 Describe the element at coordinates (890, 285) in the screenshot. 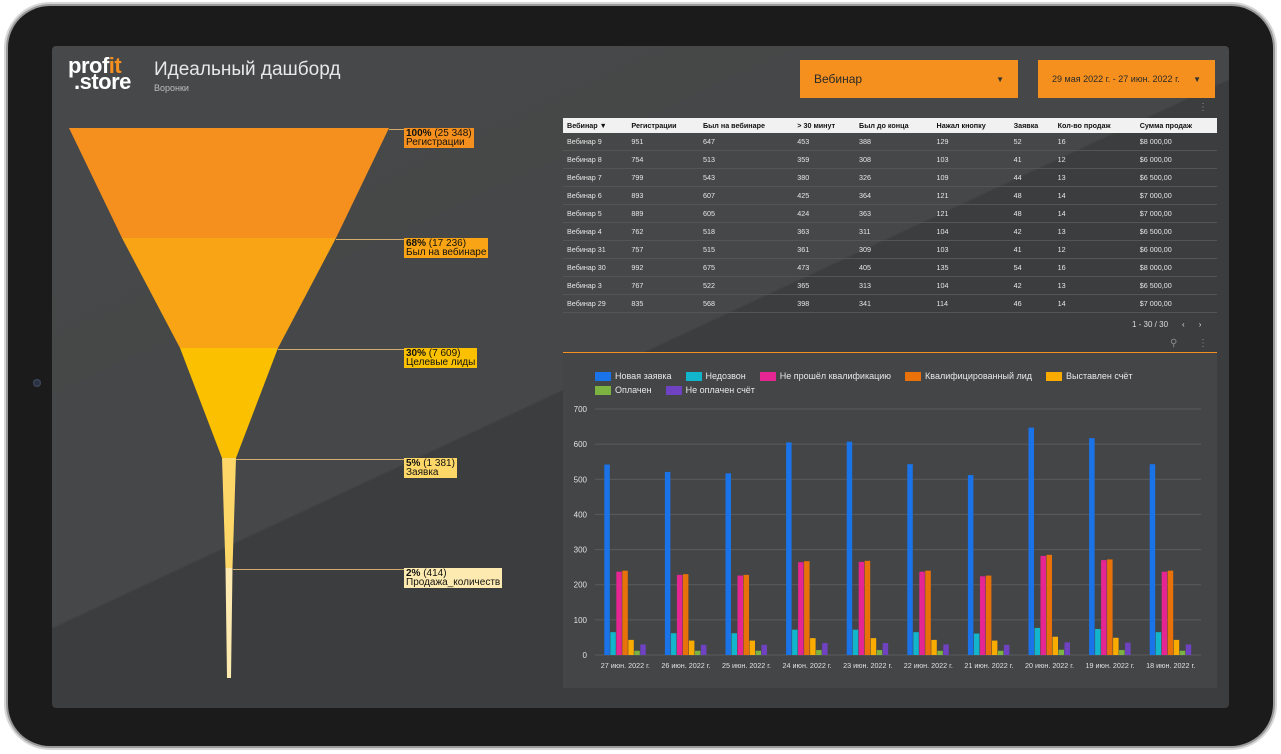

I see `table-row: Вебинар 3 767 522 365 313 104 42 13 $6 500,00` at that location.